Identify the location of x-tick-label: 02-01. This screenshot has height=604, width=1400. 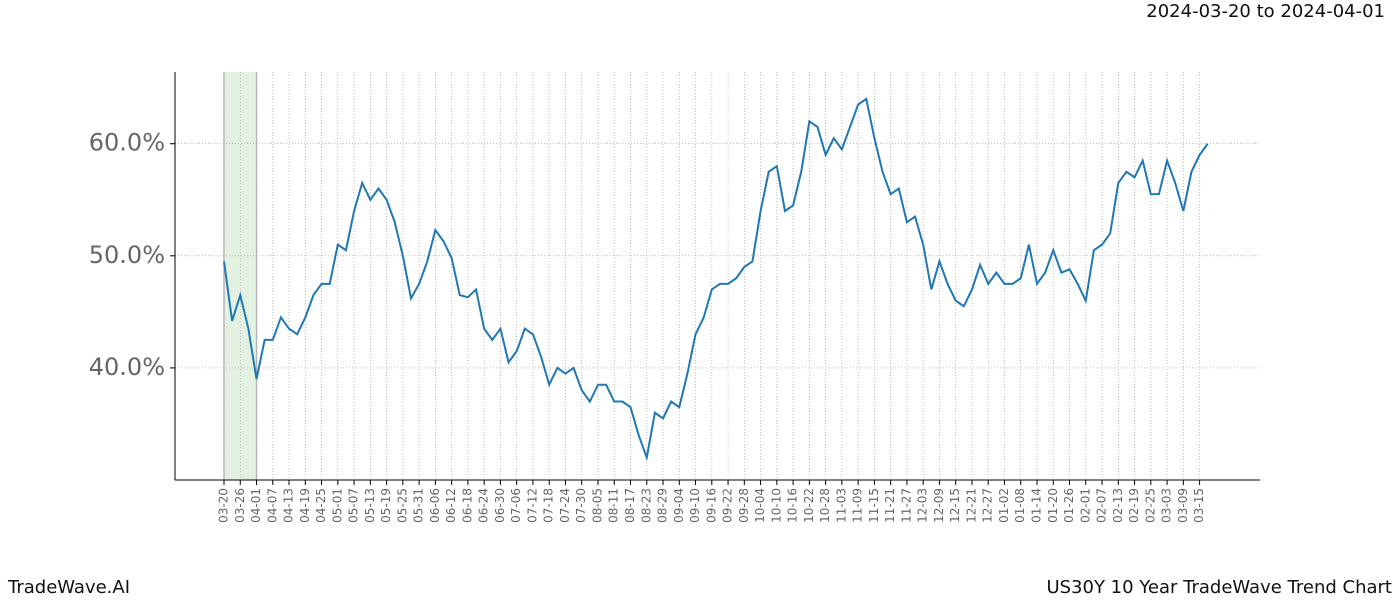
(1085, 505).